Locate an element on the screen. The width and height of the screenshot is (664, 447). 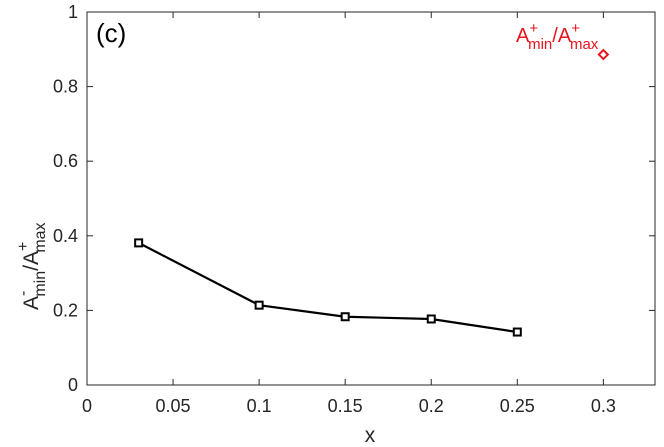
annot-sep: / is located at coordinates (555, 36).